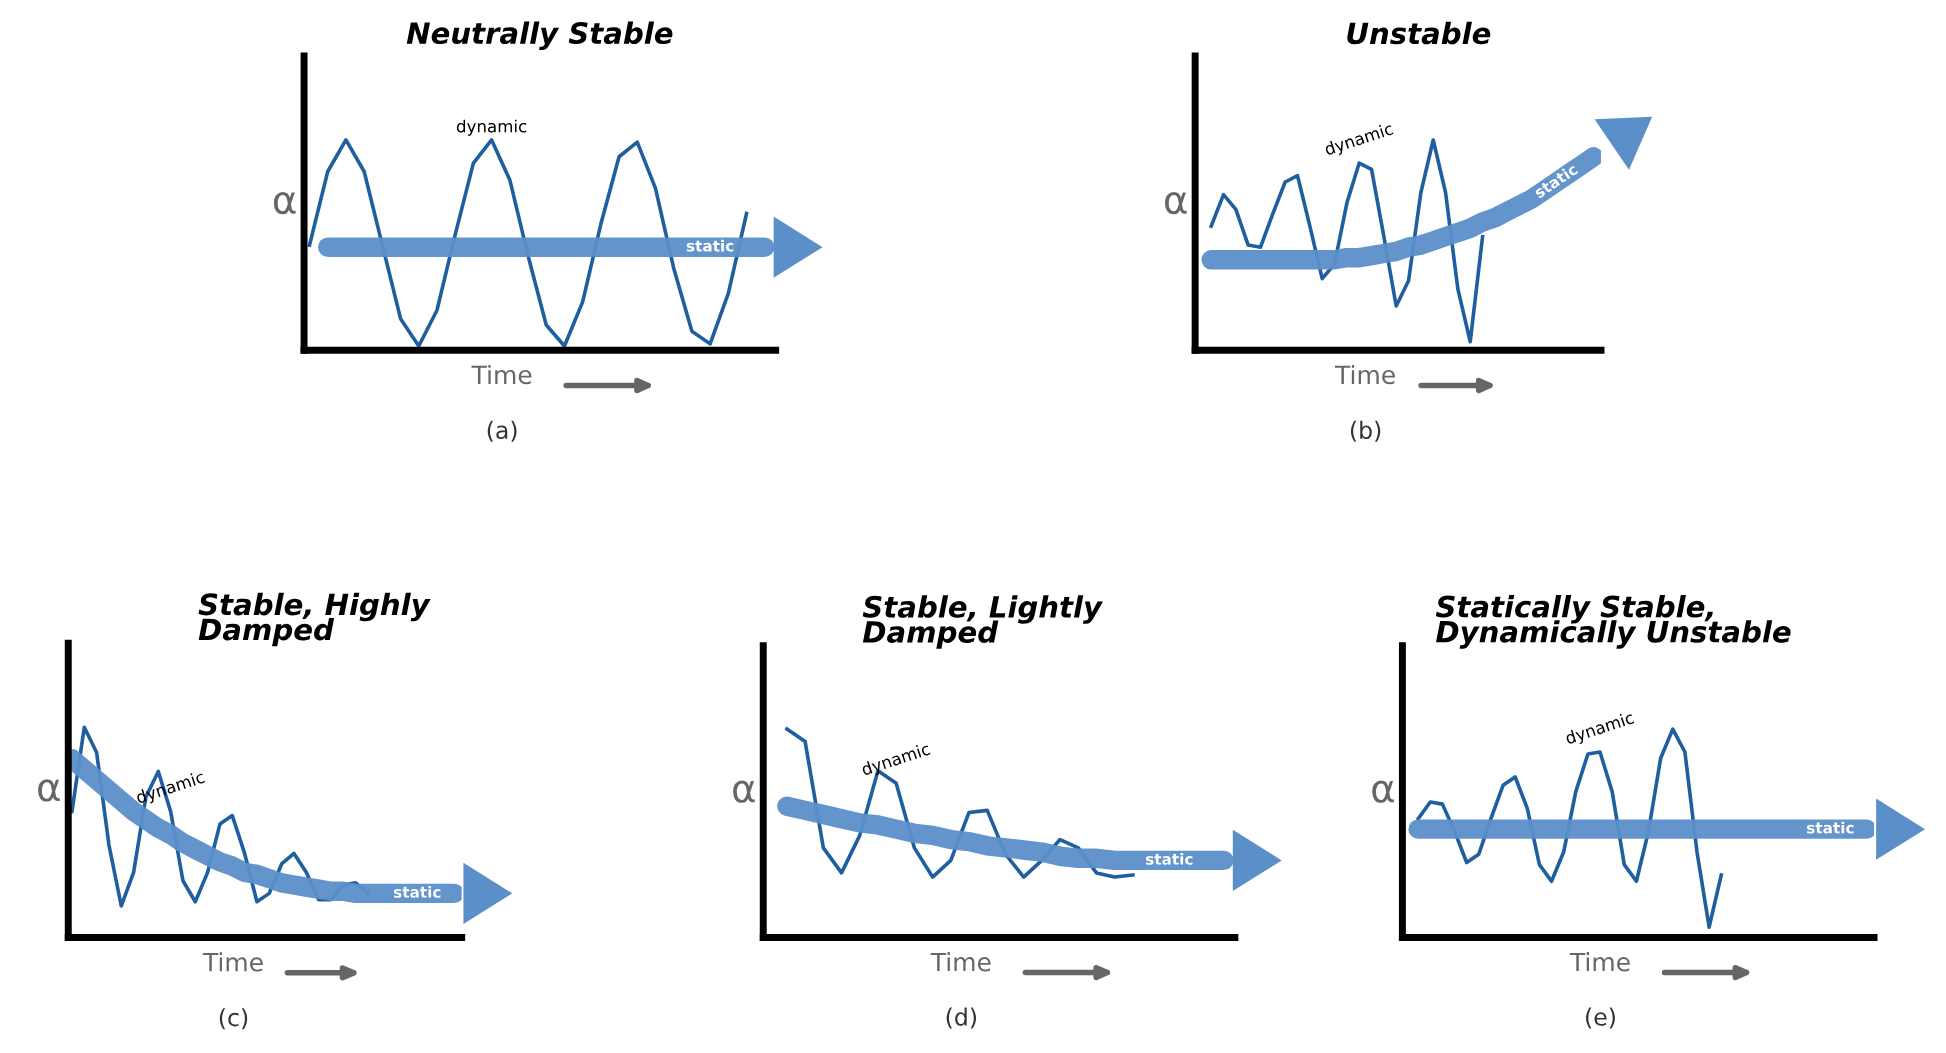  Describe the element at coordinates (502, 431) in the screenshot. I see `text: (a)` at that location.